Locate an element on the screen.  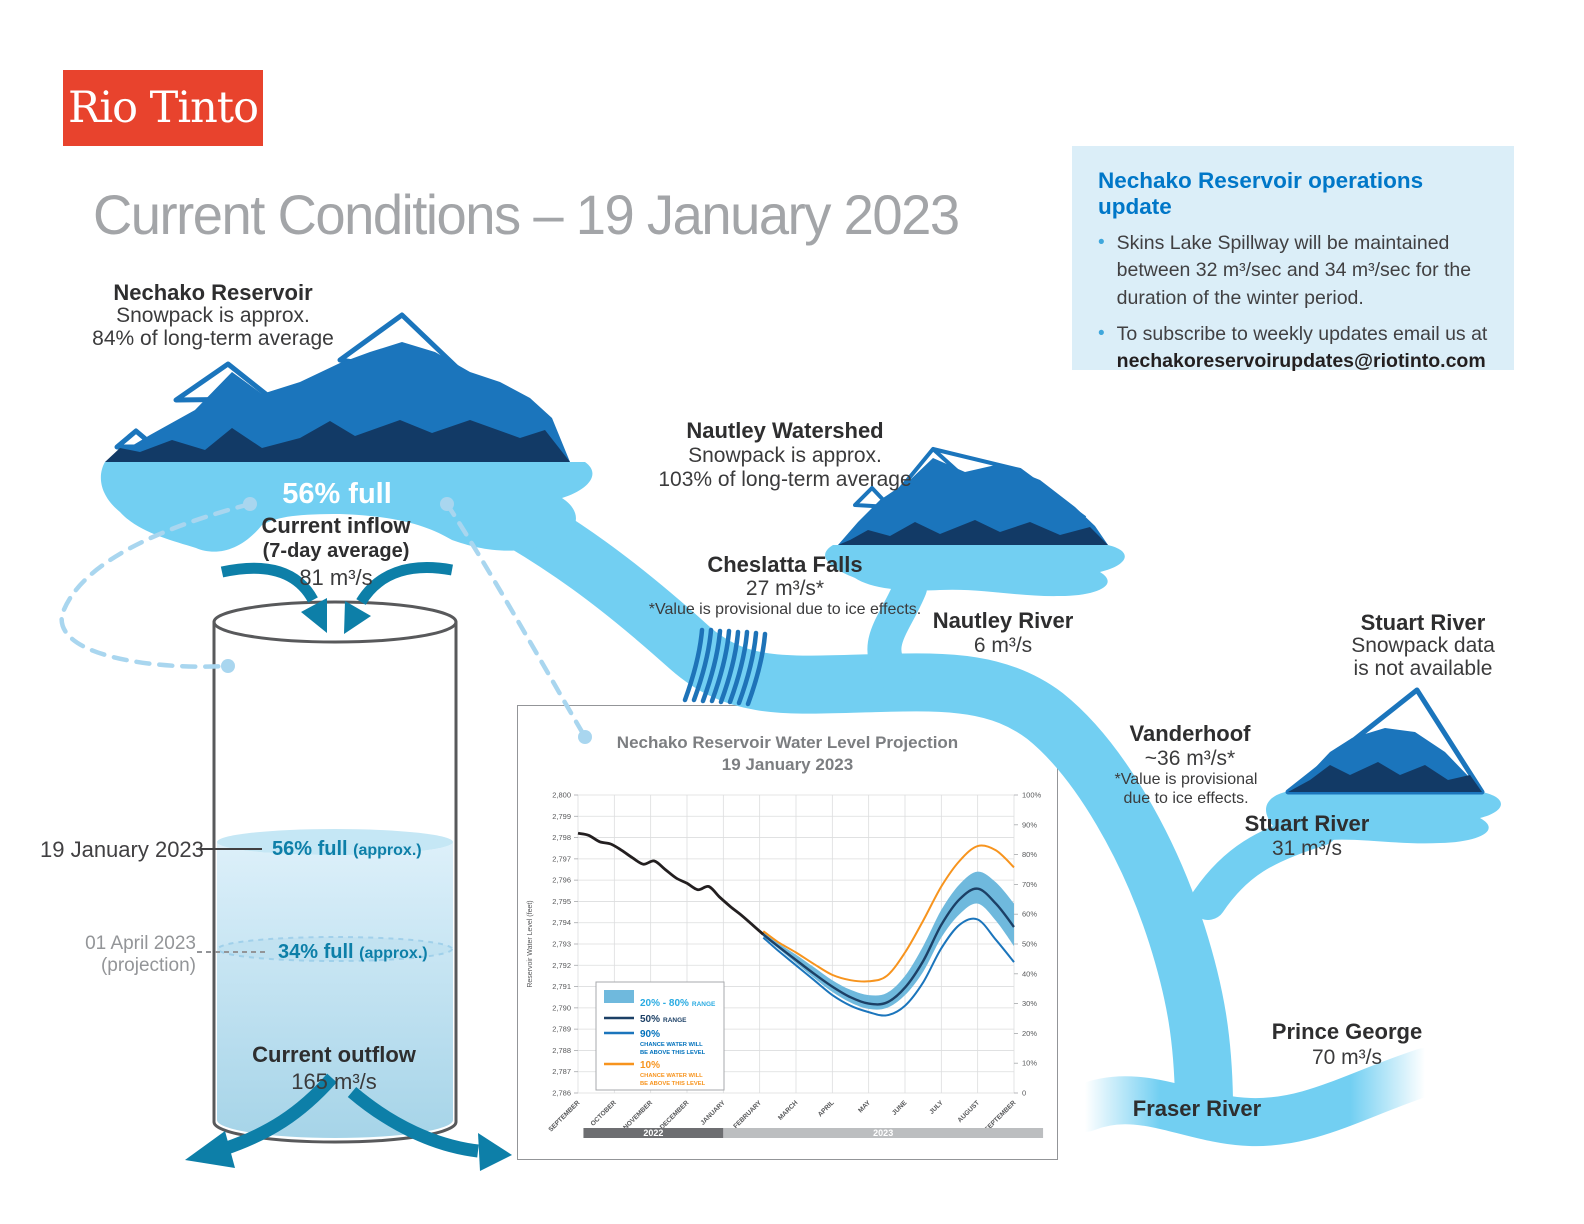
stuart-river-label: Stuart River is located at coordinates (1307, 823).